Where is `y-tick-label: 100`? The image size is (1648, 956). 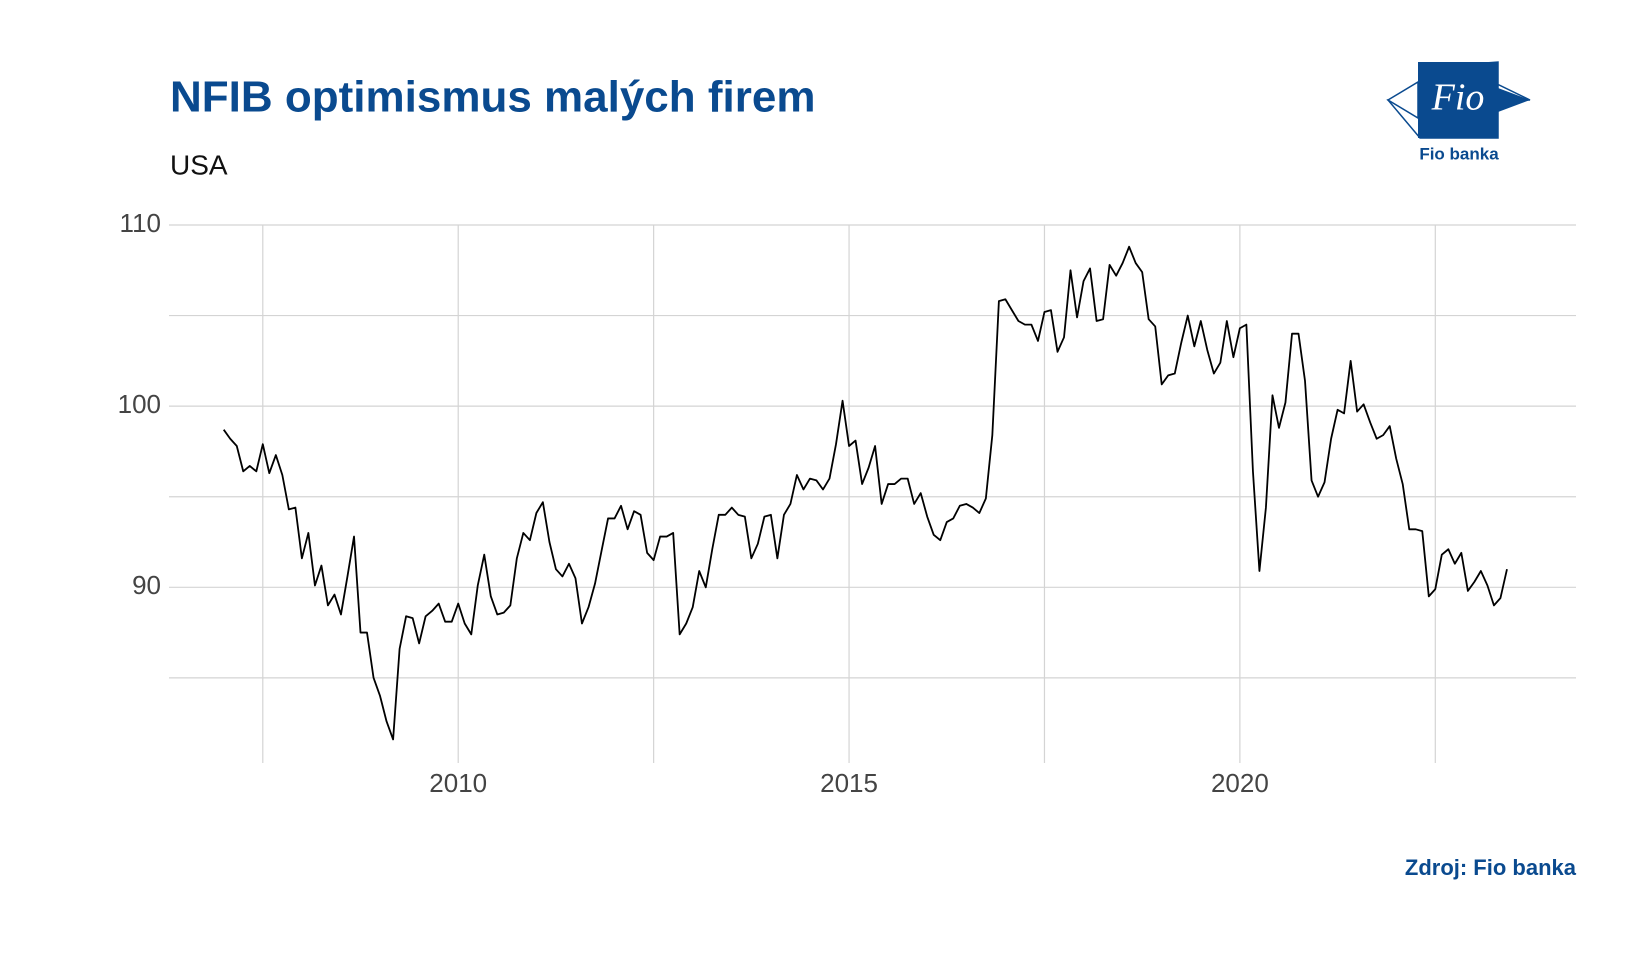
y-tick-label: 100 is located at coordinates (139, 404).